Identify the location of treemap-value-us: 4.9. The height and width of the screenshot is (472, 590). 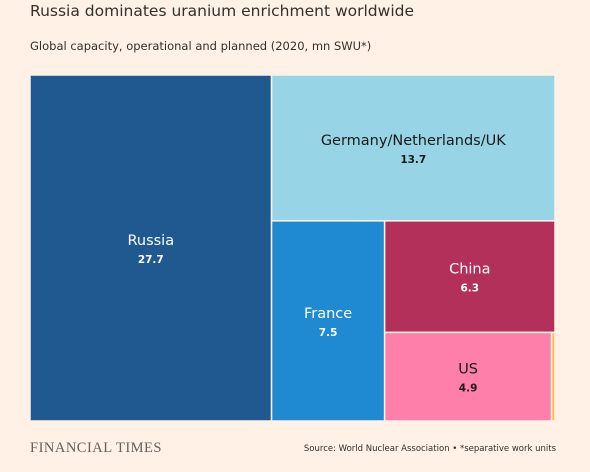
(468, 389).